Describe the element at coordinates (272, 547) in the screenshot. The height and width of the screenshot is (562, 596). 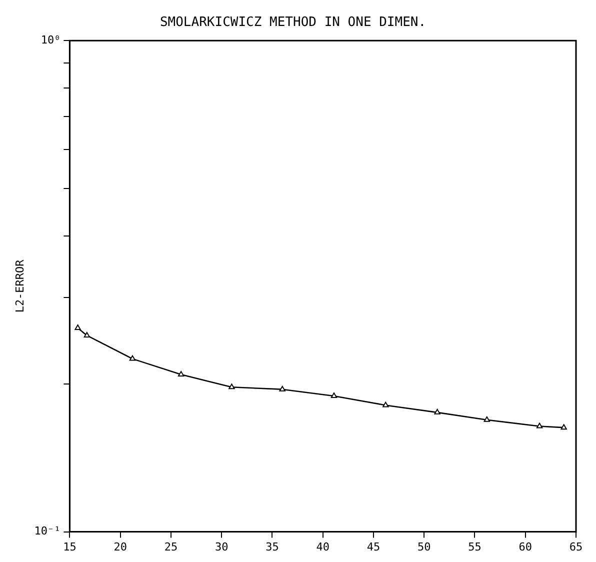
I see `x-tick-label: 35` at that location.